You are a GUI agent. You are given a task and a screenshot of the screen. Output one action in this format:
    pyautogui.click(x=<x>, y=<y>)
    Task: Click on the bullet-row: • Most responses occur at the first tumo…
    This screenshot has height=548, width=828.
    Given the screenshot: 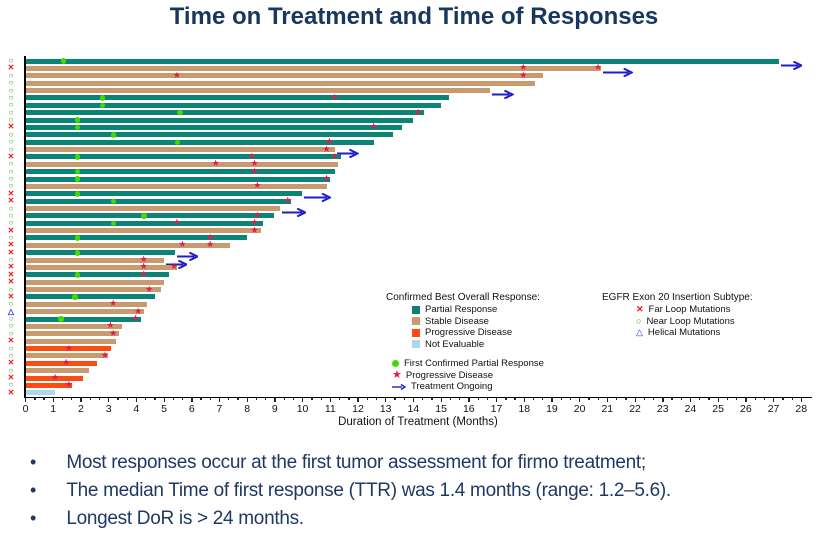 What is the action you would take?
    pyautogui.click(x=338, y=462)
    